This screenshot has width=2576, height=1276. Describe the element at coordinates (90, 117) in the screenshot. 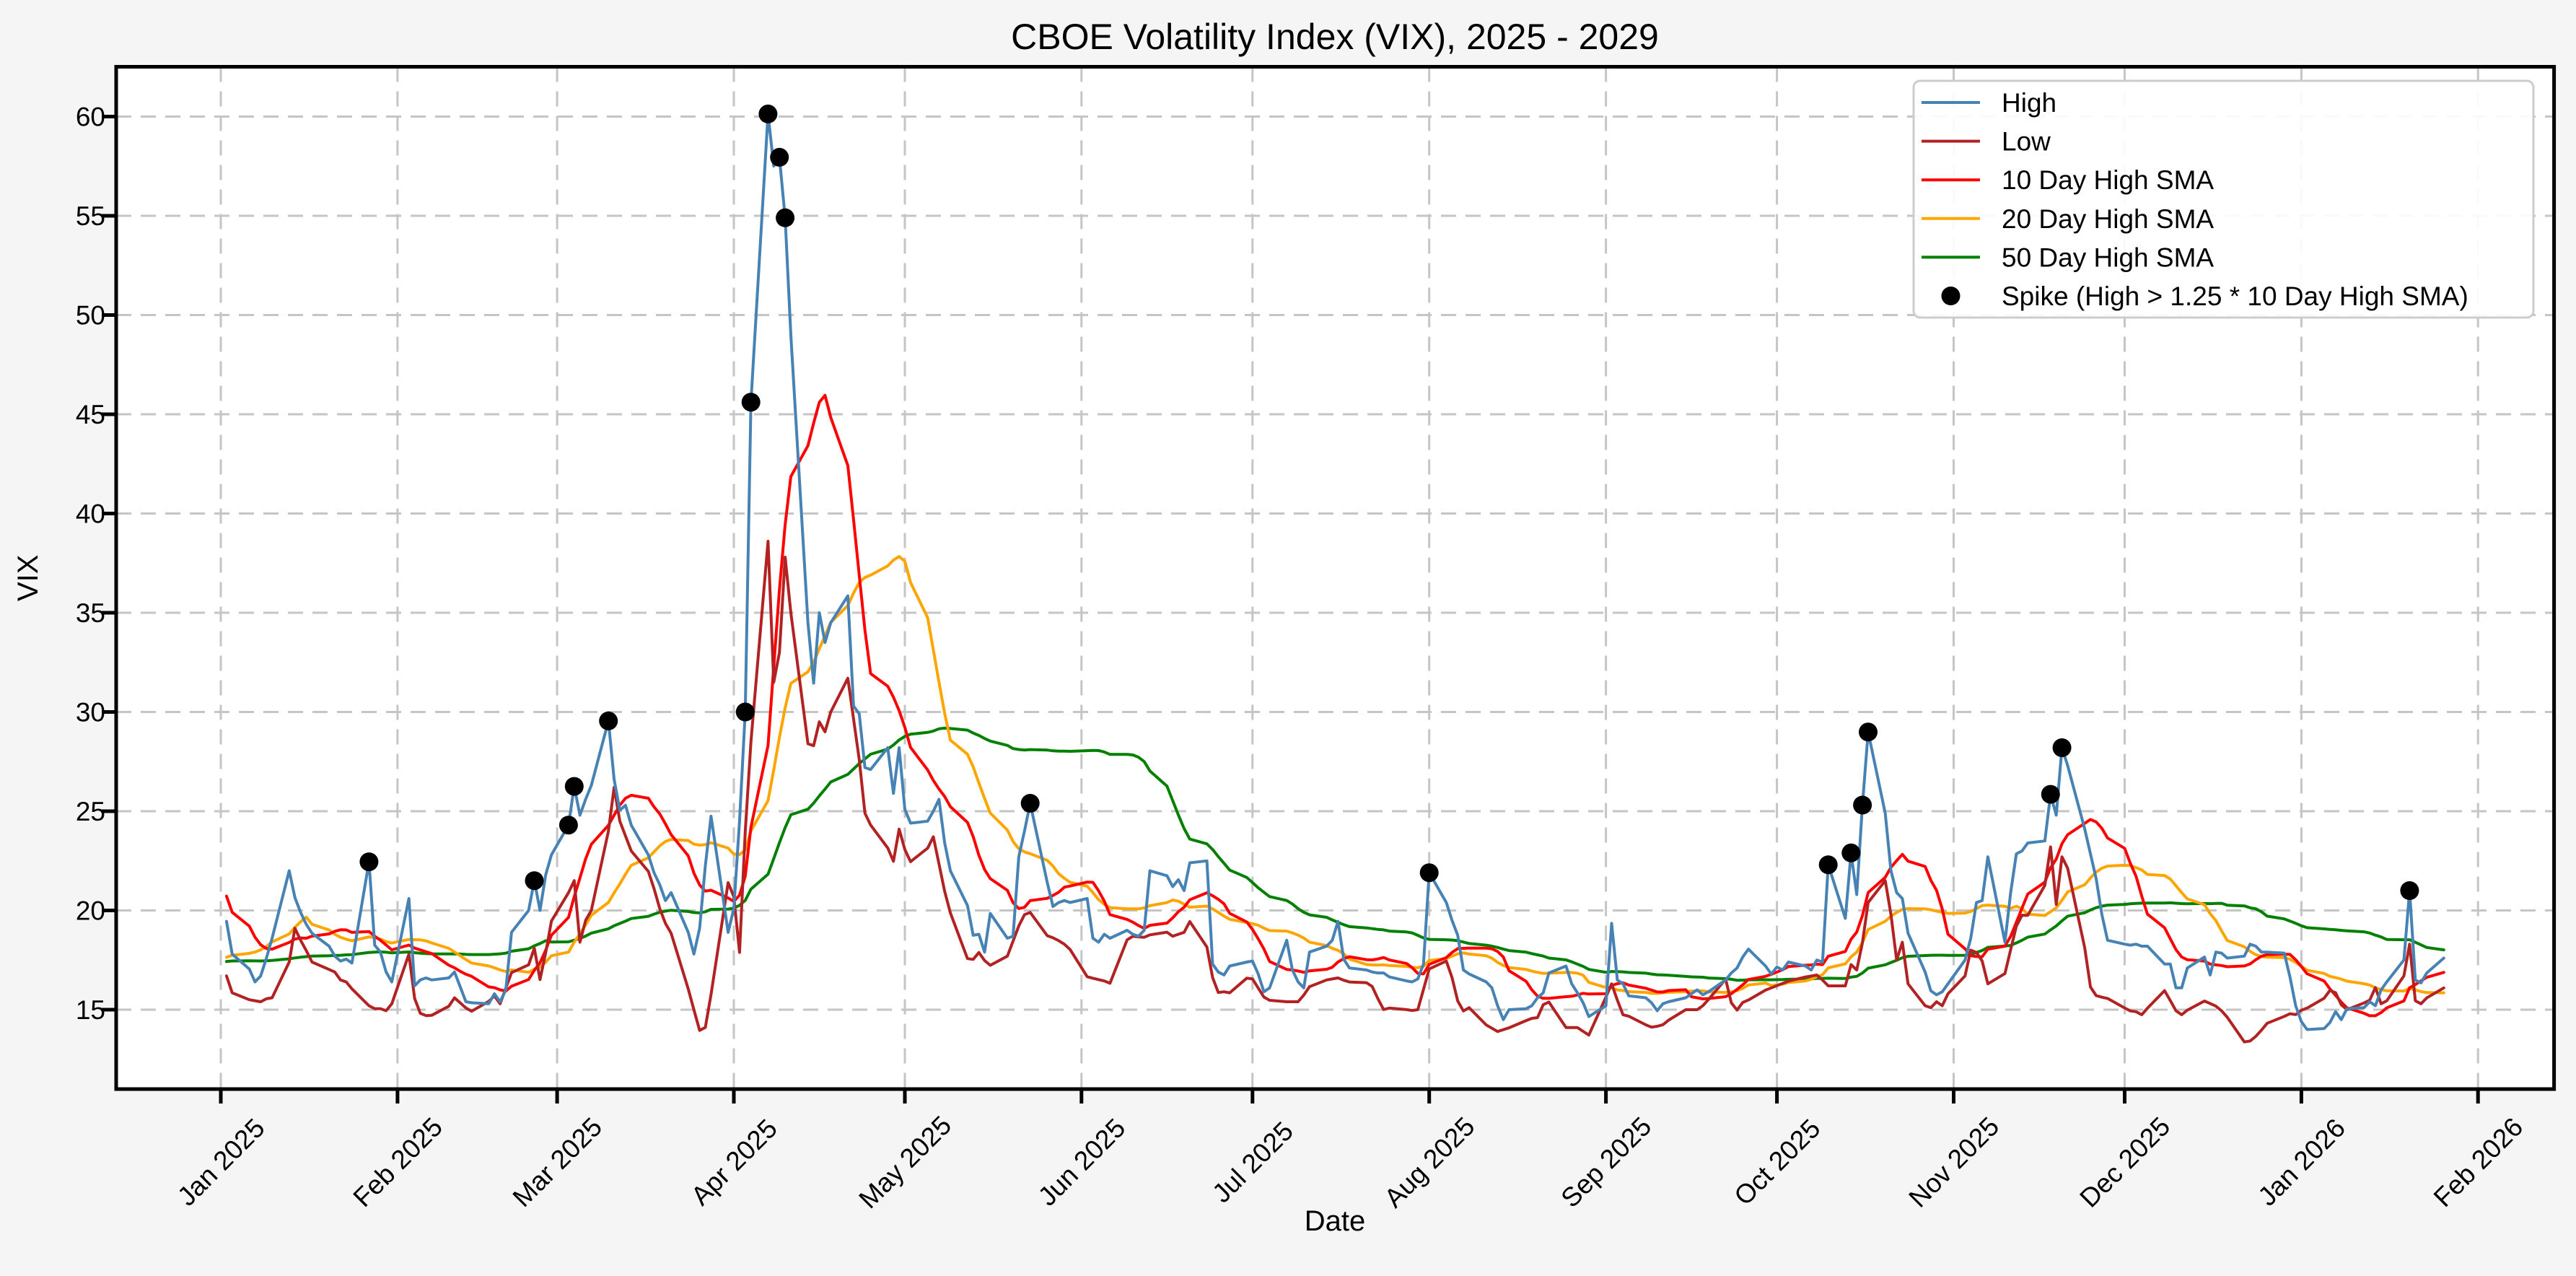

I see `svg-text: 60` at that location.